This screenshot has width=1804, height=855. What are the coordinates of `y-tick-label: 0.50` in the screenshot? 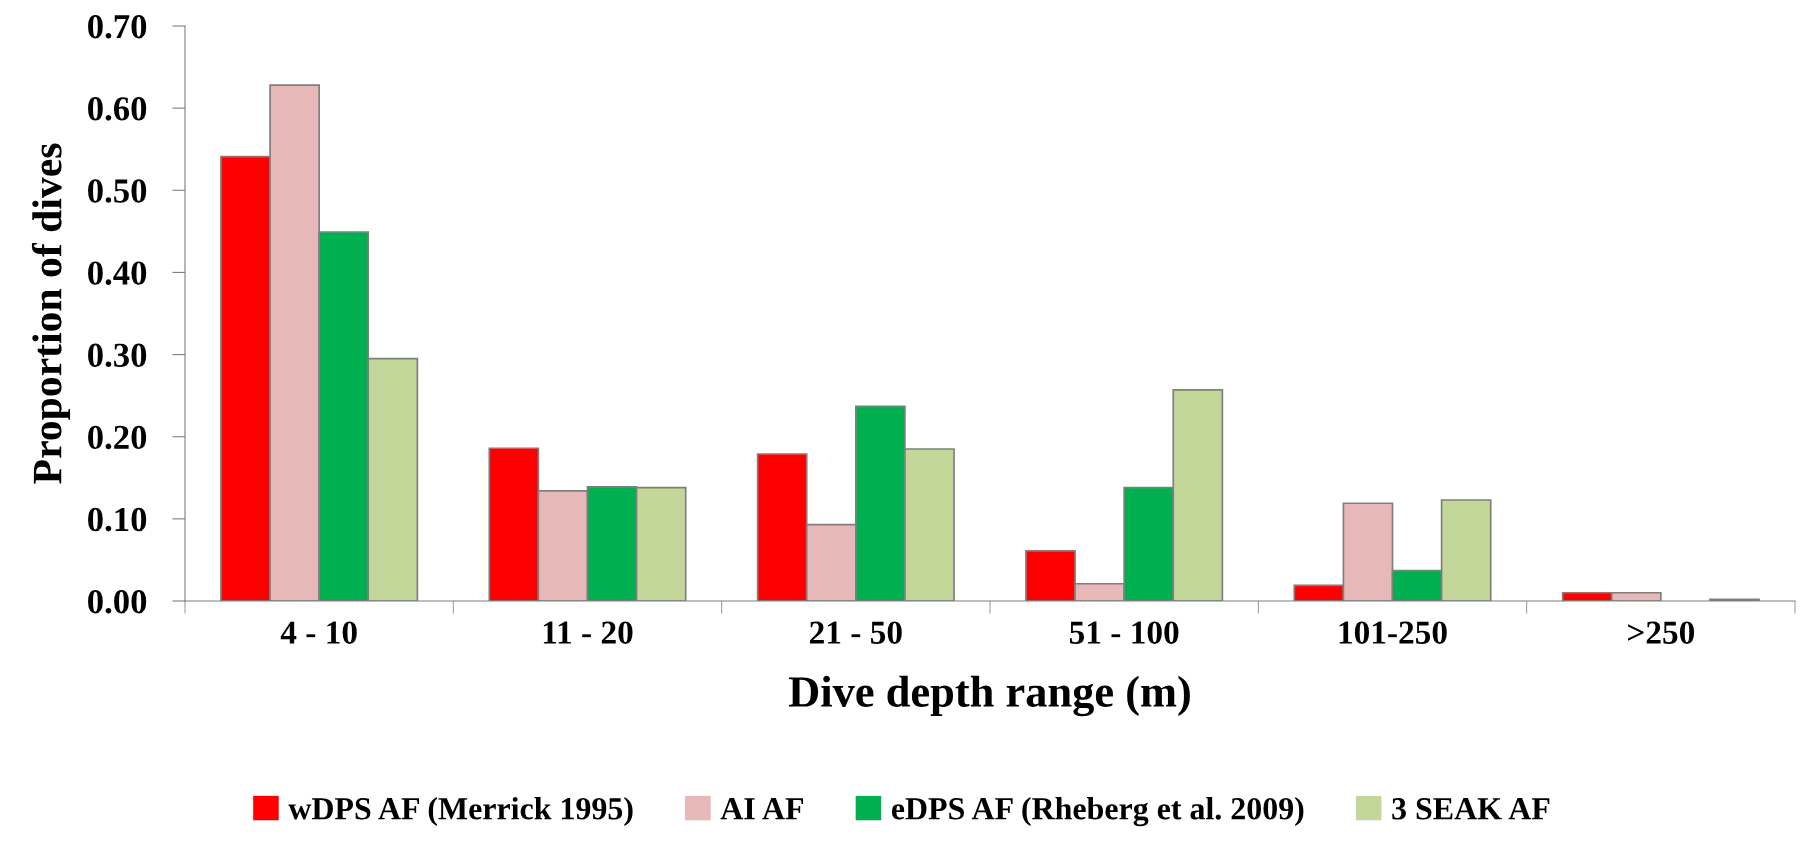 It's located at (117, 191).